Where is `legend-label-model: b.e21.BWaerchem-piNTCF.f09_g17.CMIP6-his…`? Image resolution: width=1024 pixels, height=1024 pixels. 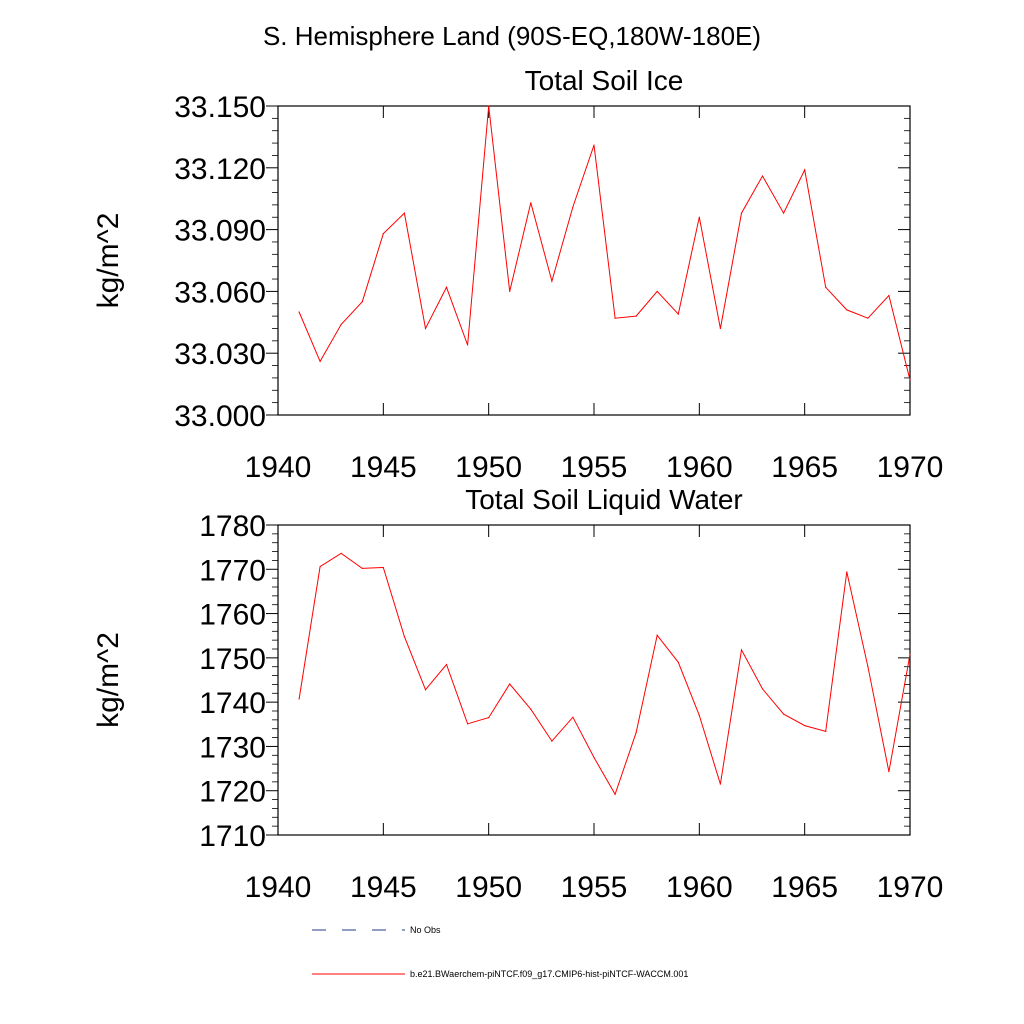
legend-label-model: b.e21.BWaerchem-piNTCF.f09_g17.CMIP6-his… is located at coordinates (549, 974).